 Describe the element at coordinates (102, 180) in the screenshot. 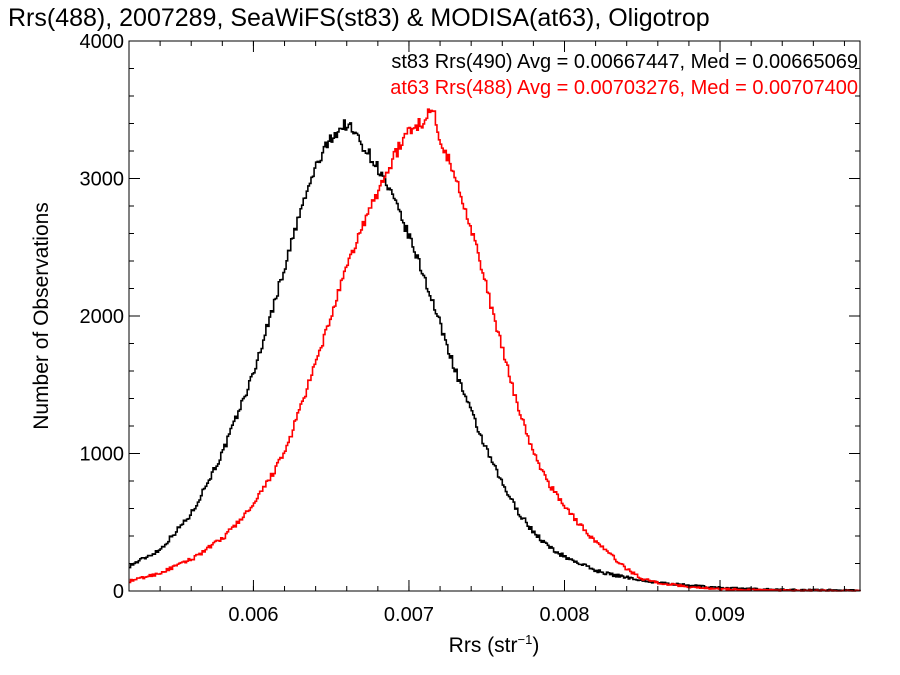

I see `y-tick-label: 3000` at that location.